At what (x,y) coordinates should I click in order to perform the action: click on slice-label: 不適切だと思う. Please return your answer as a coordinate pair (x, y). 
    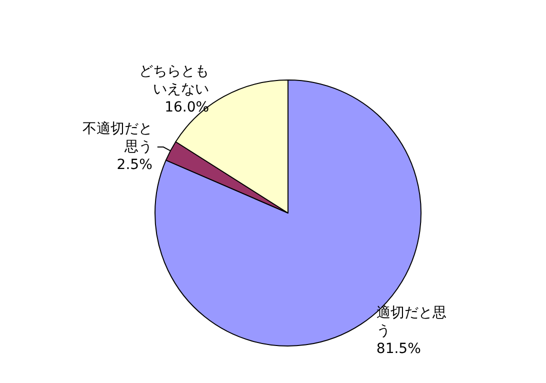
    Looking at the image, I should click on (117, 138).